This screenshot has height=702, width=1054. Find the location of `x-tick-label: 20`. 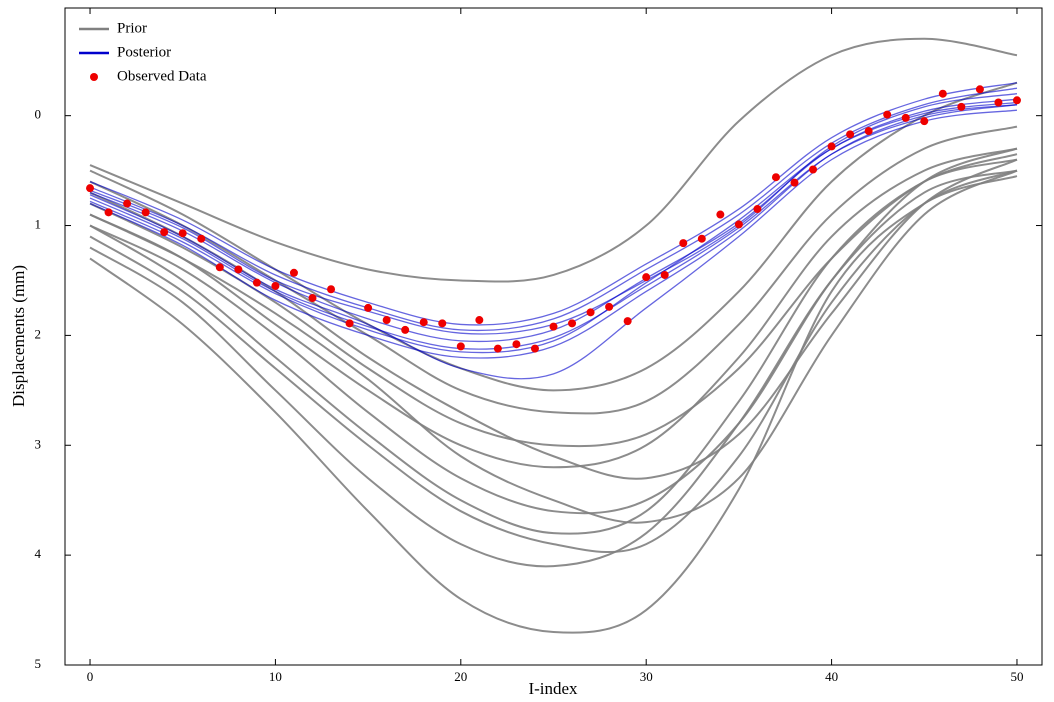

x-tick-label: 20 is located at coordinates (460, 676).